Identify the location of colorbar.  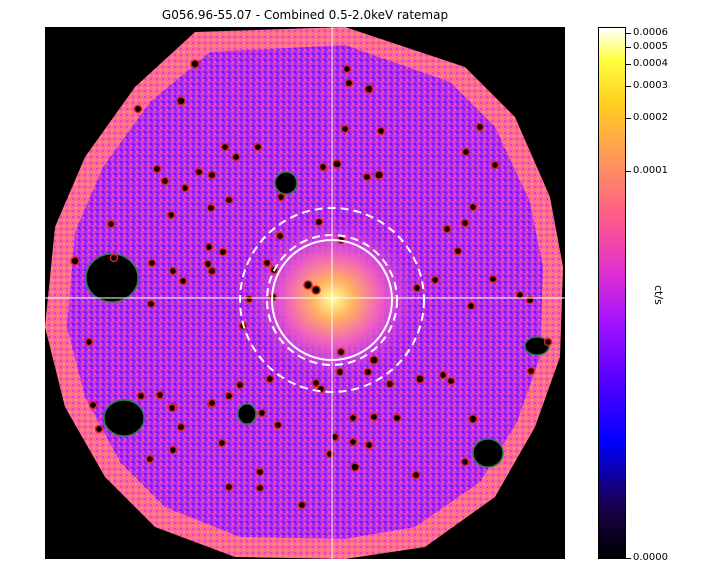
(612, 293).